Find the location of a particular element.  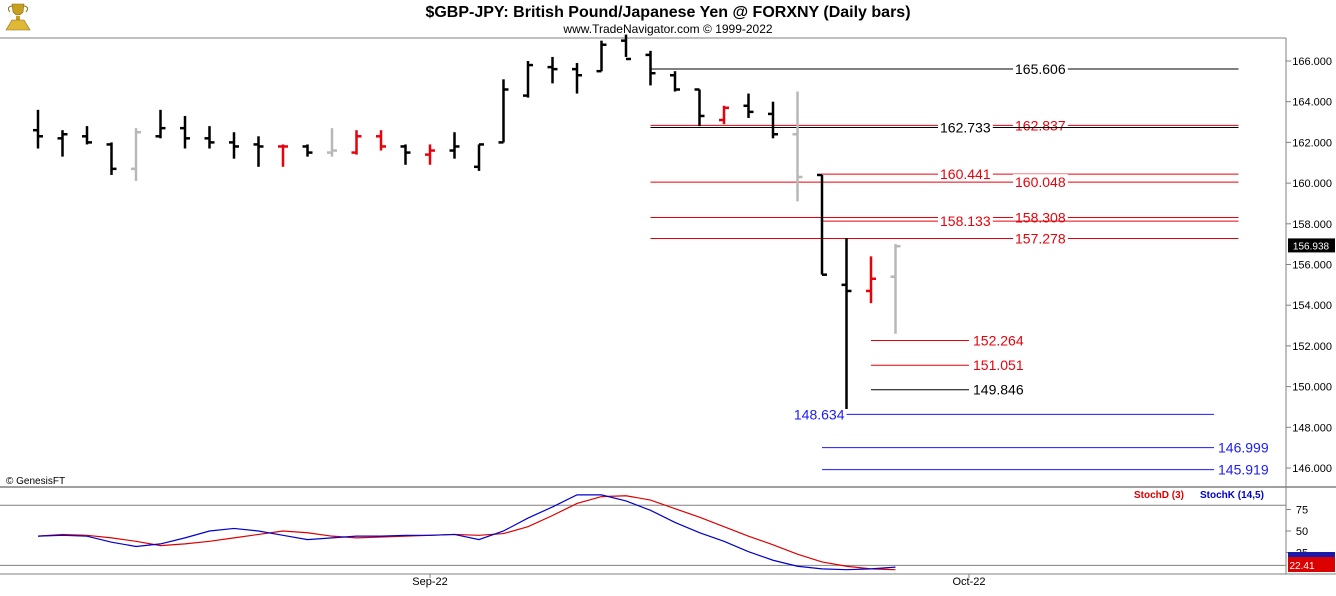

price-level-label: 165.606 is located at coordinates (1040, 69).